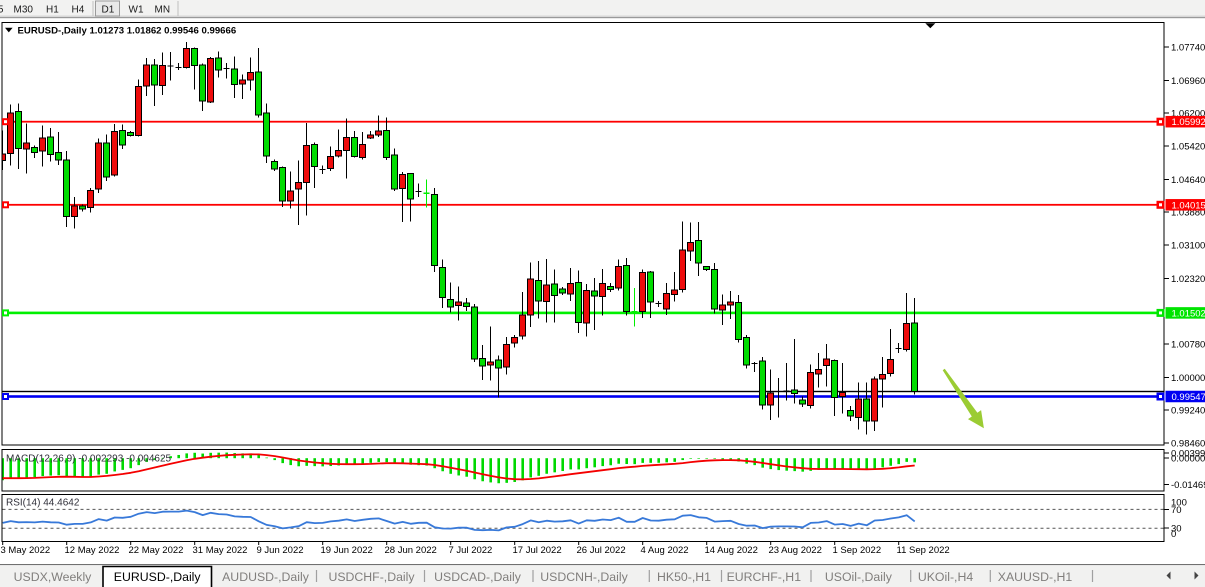 The height and width of the screenshot is (587, 1205). What do you see at coordinates (857, 550) in the screenshot?
I see `svg-text: 1 Sep 2022` at bounding box center [857, 550].